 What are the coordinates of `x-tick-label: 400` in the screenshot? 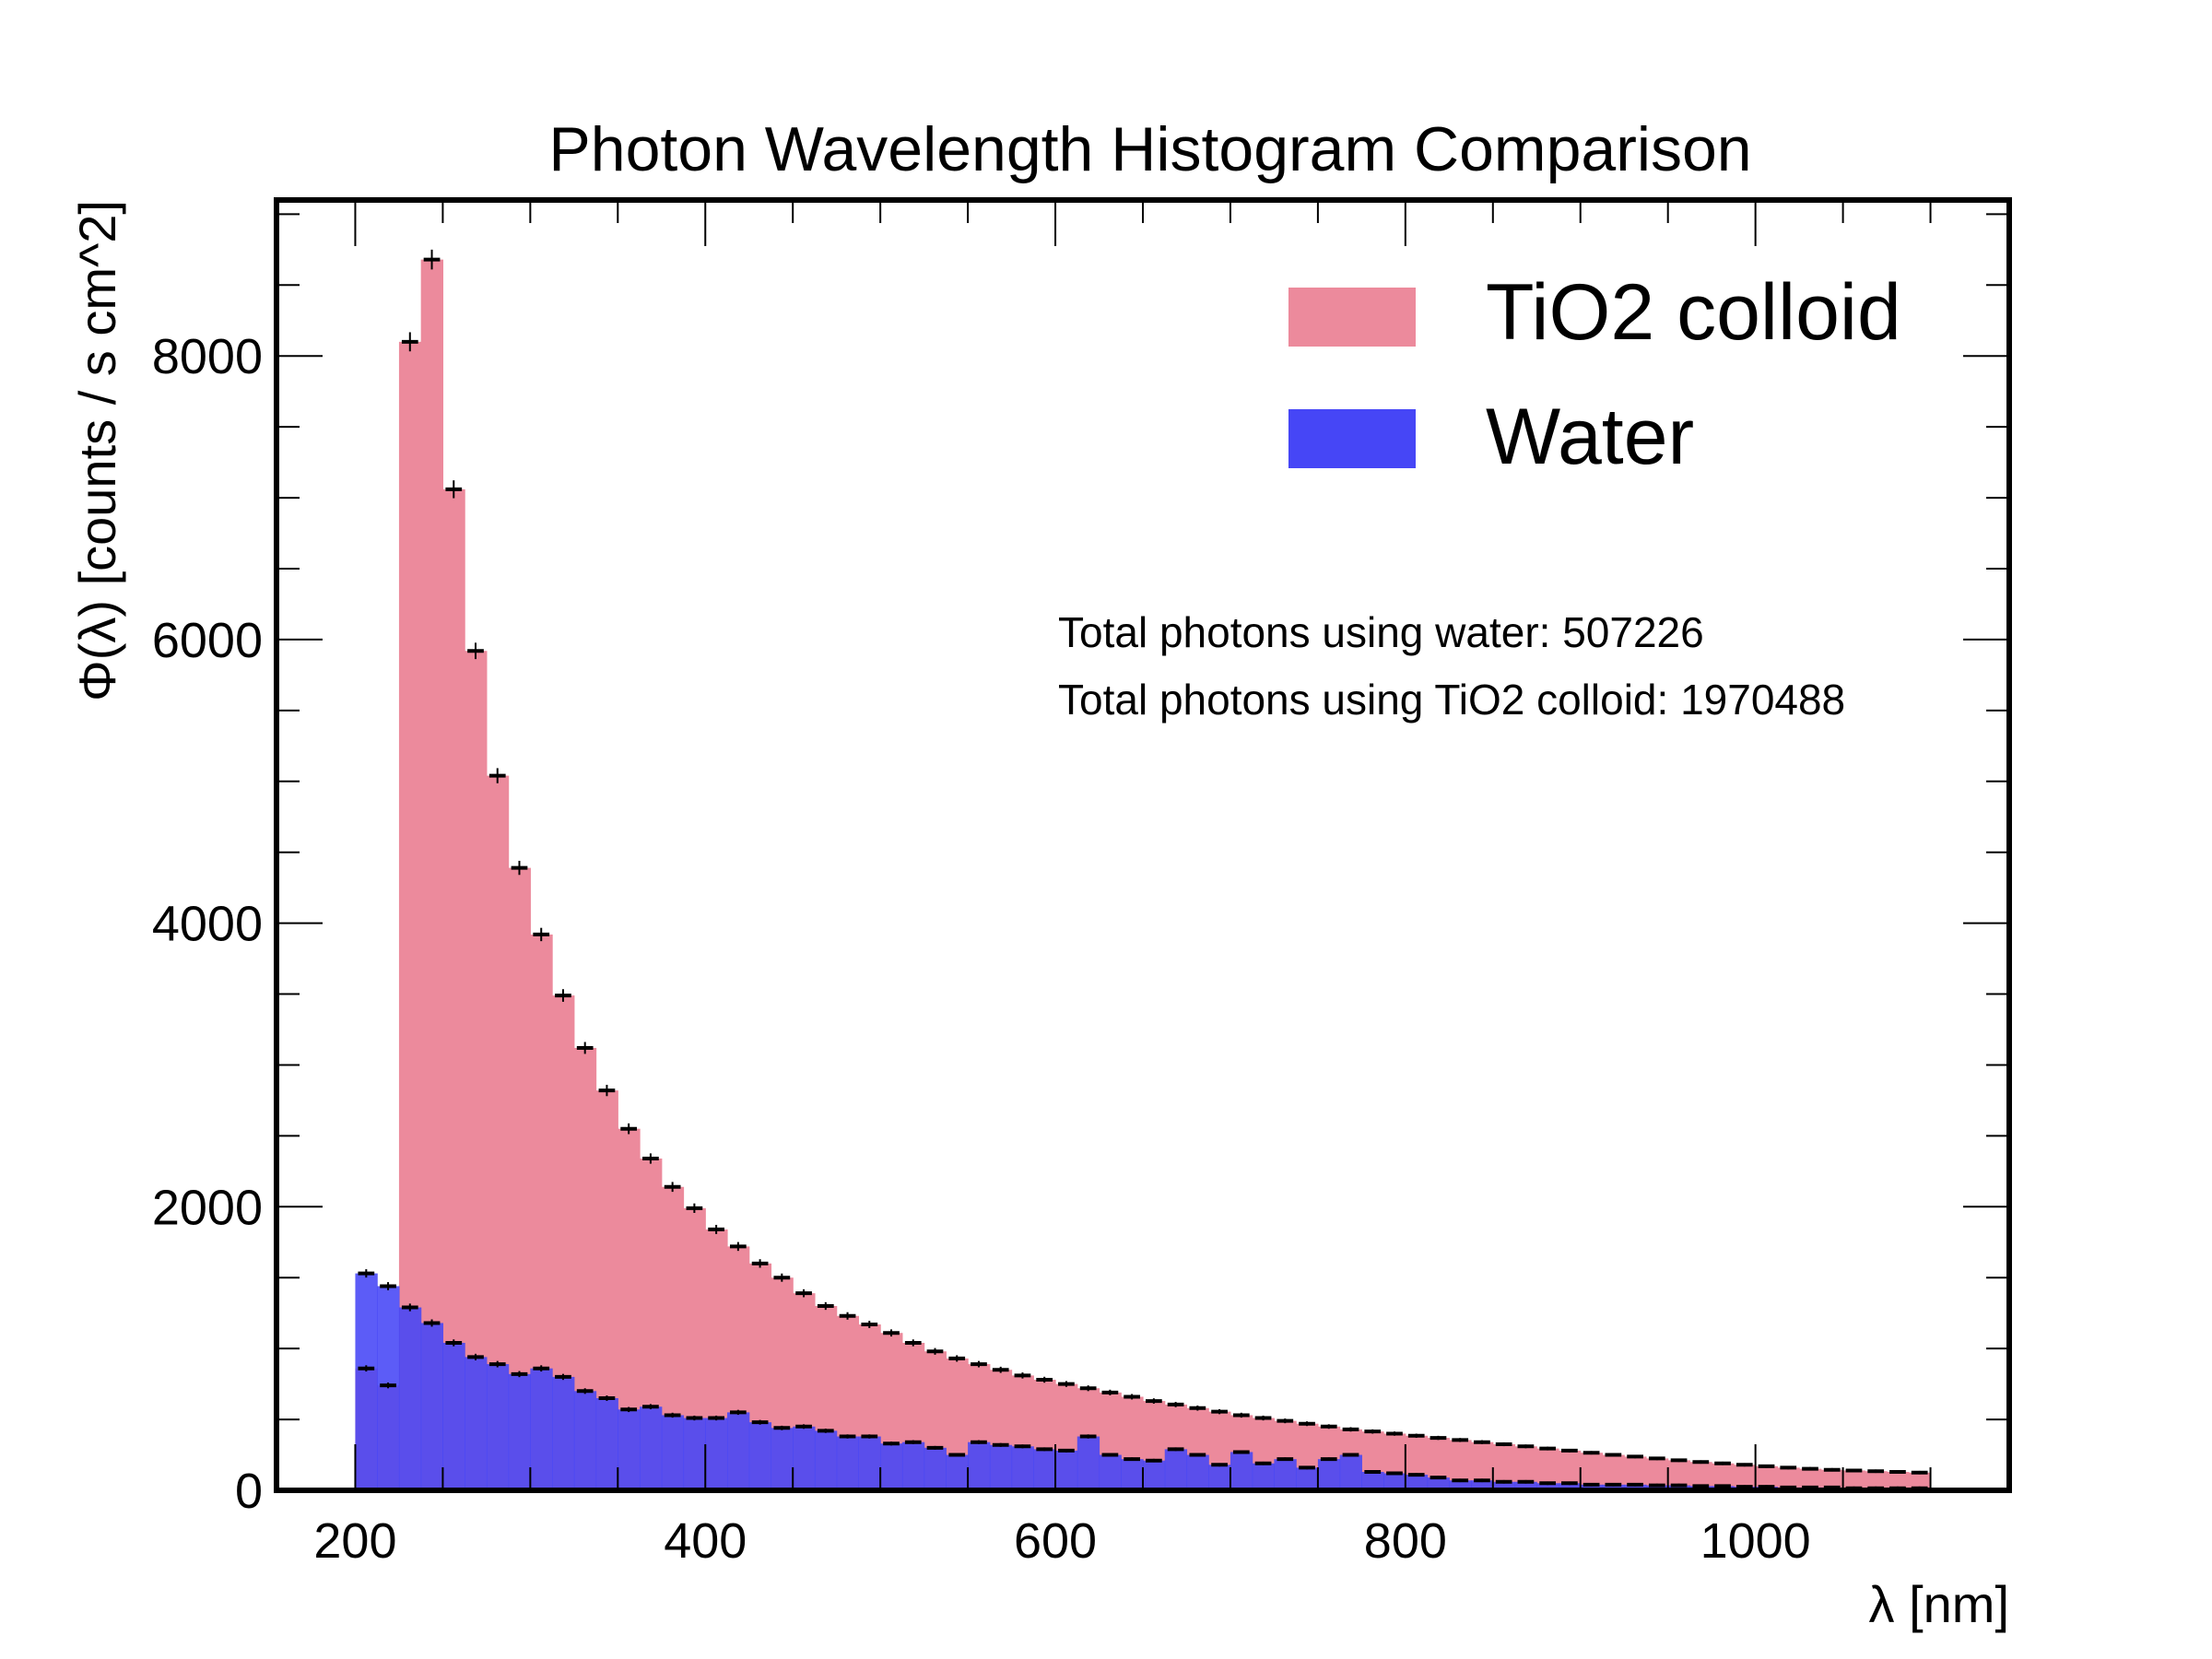 It's located at (705, 1541).